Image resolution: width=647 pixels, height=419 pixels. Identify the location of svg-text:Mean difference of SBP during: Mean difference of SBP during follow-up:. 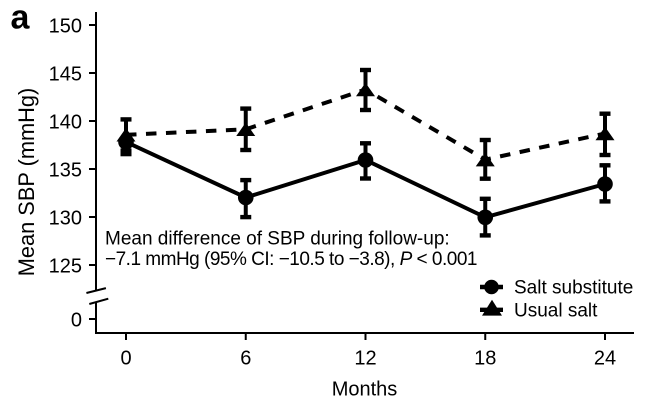
(277, 239).